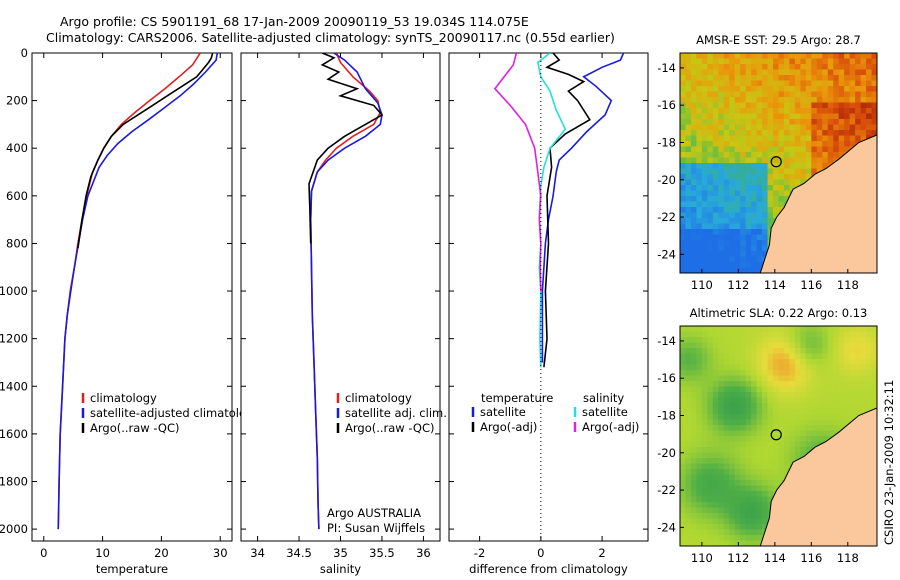 The width and height of the screenshot is (900, 580). What do you see at coordinates (517, 398) in the screenshot?
I see `legend-title: temperature` at bounding box center [517, 398].